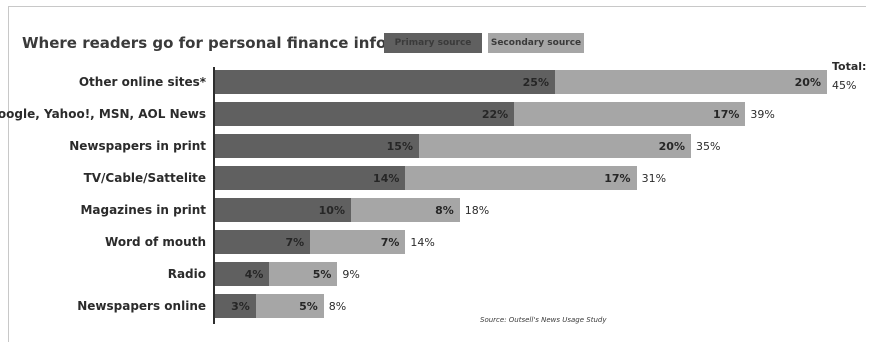 The height and width of the screenshot is (344, 870). What do you see at coordinates (240, 306) in the screenshot?
I see `data-label-primary: 3%` at bounding box center [240, 306].